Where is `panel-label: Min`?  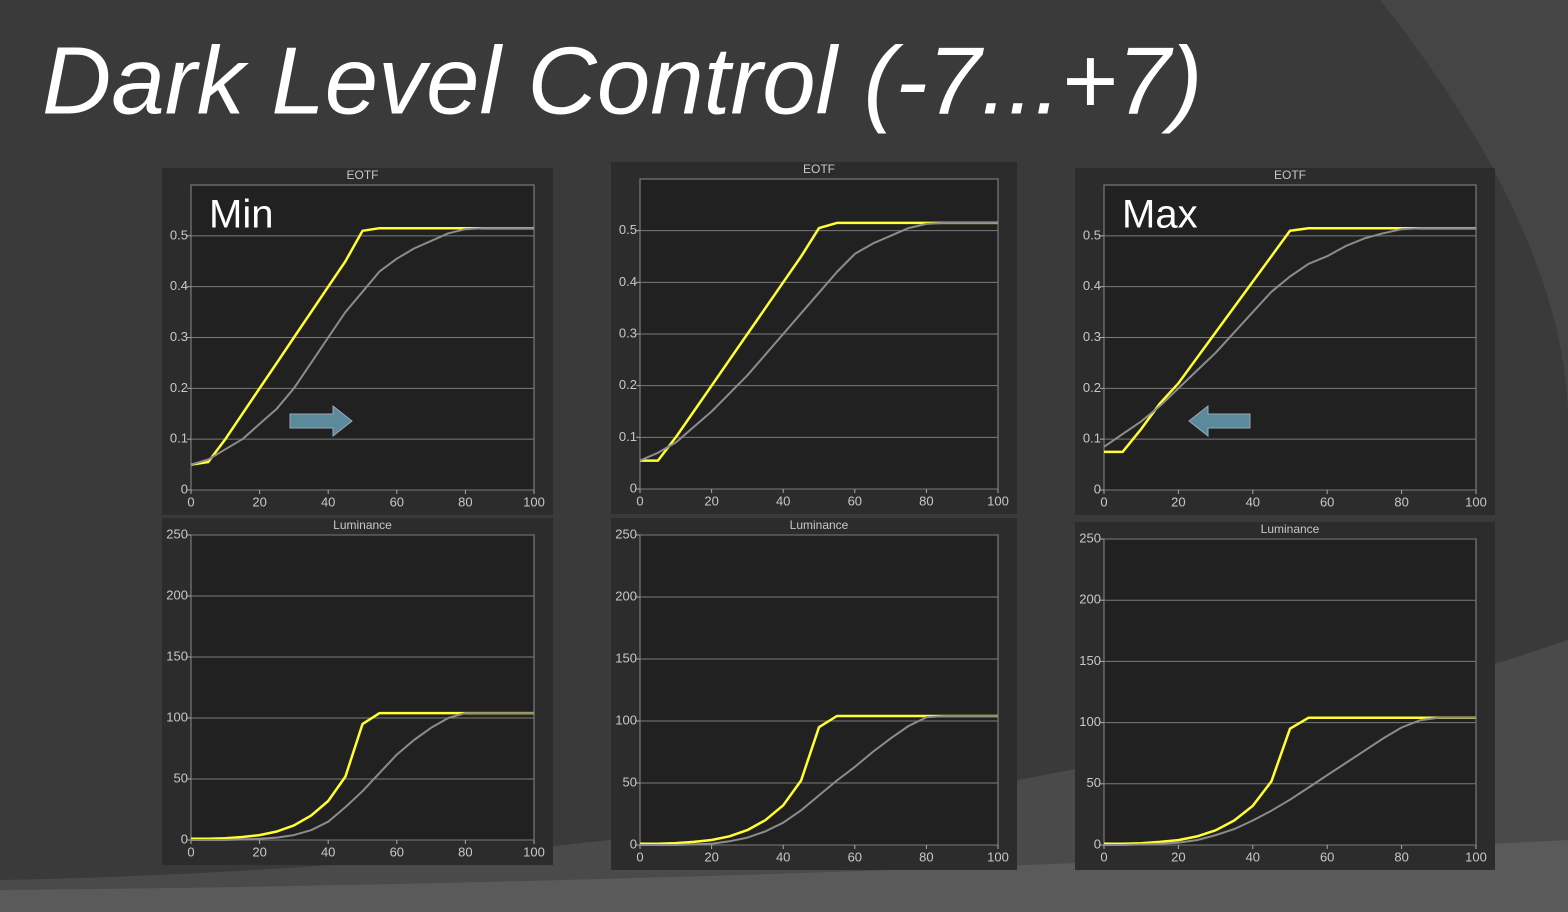
panel-label: Min is located at coordinates (241, 215).